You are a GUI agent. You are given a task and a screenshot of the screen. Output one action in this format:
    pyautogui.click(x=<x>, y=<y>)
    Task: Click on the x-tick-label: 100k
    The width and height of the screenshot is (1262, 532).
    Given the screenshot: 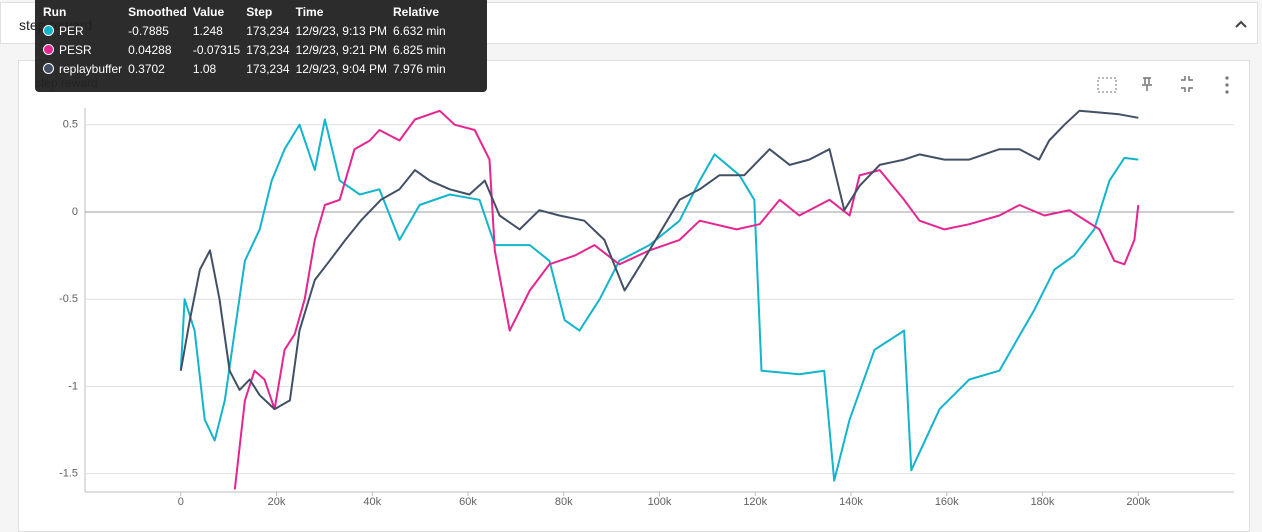 What is the action you would take?
    pyautogui.click(x=660, y=502)
    